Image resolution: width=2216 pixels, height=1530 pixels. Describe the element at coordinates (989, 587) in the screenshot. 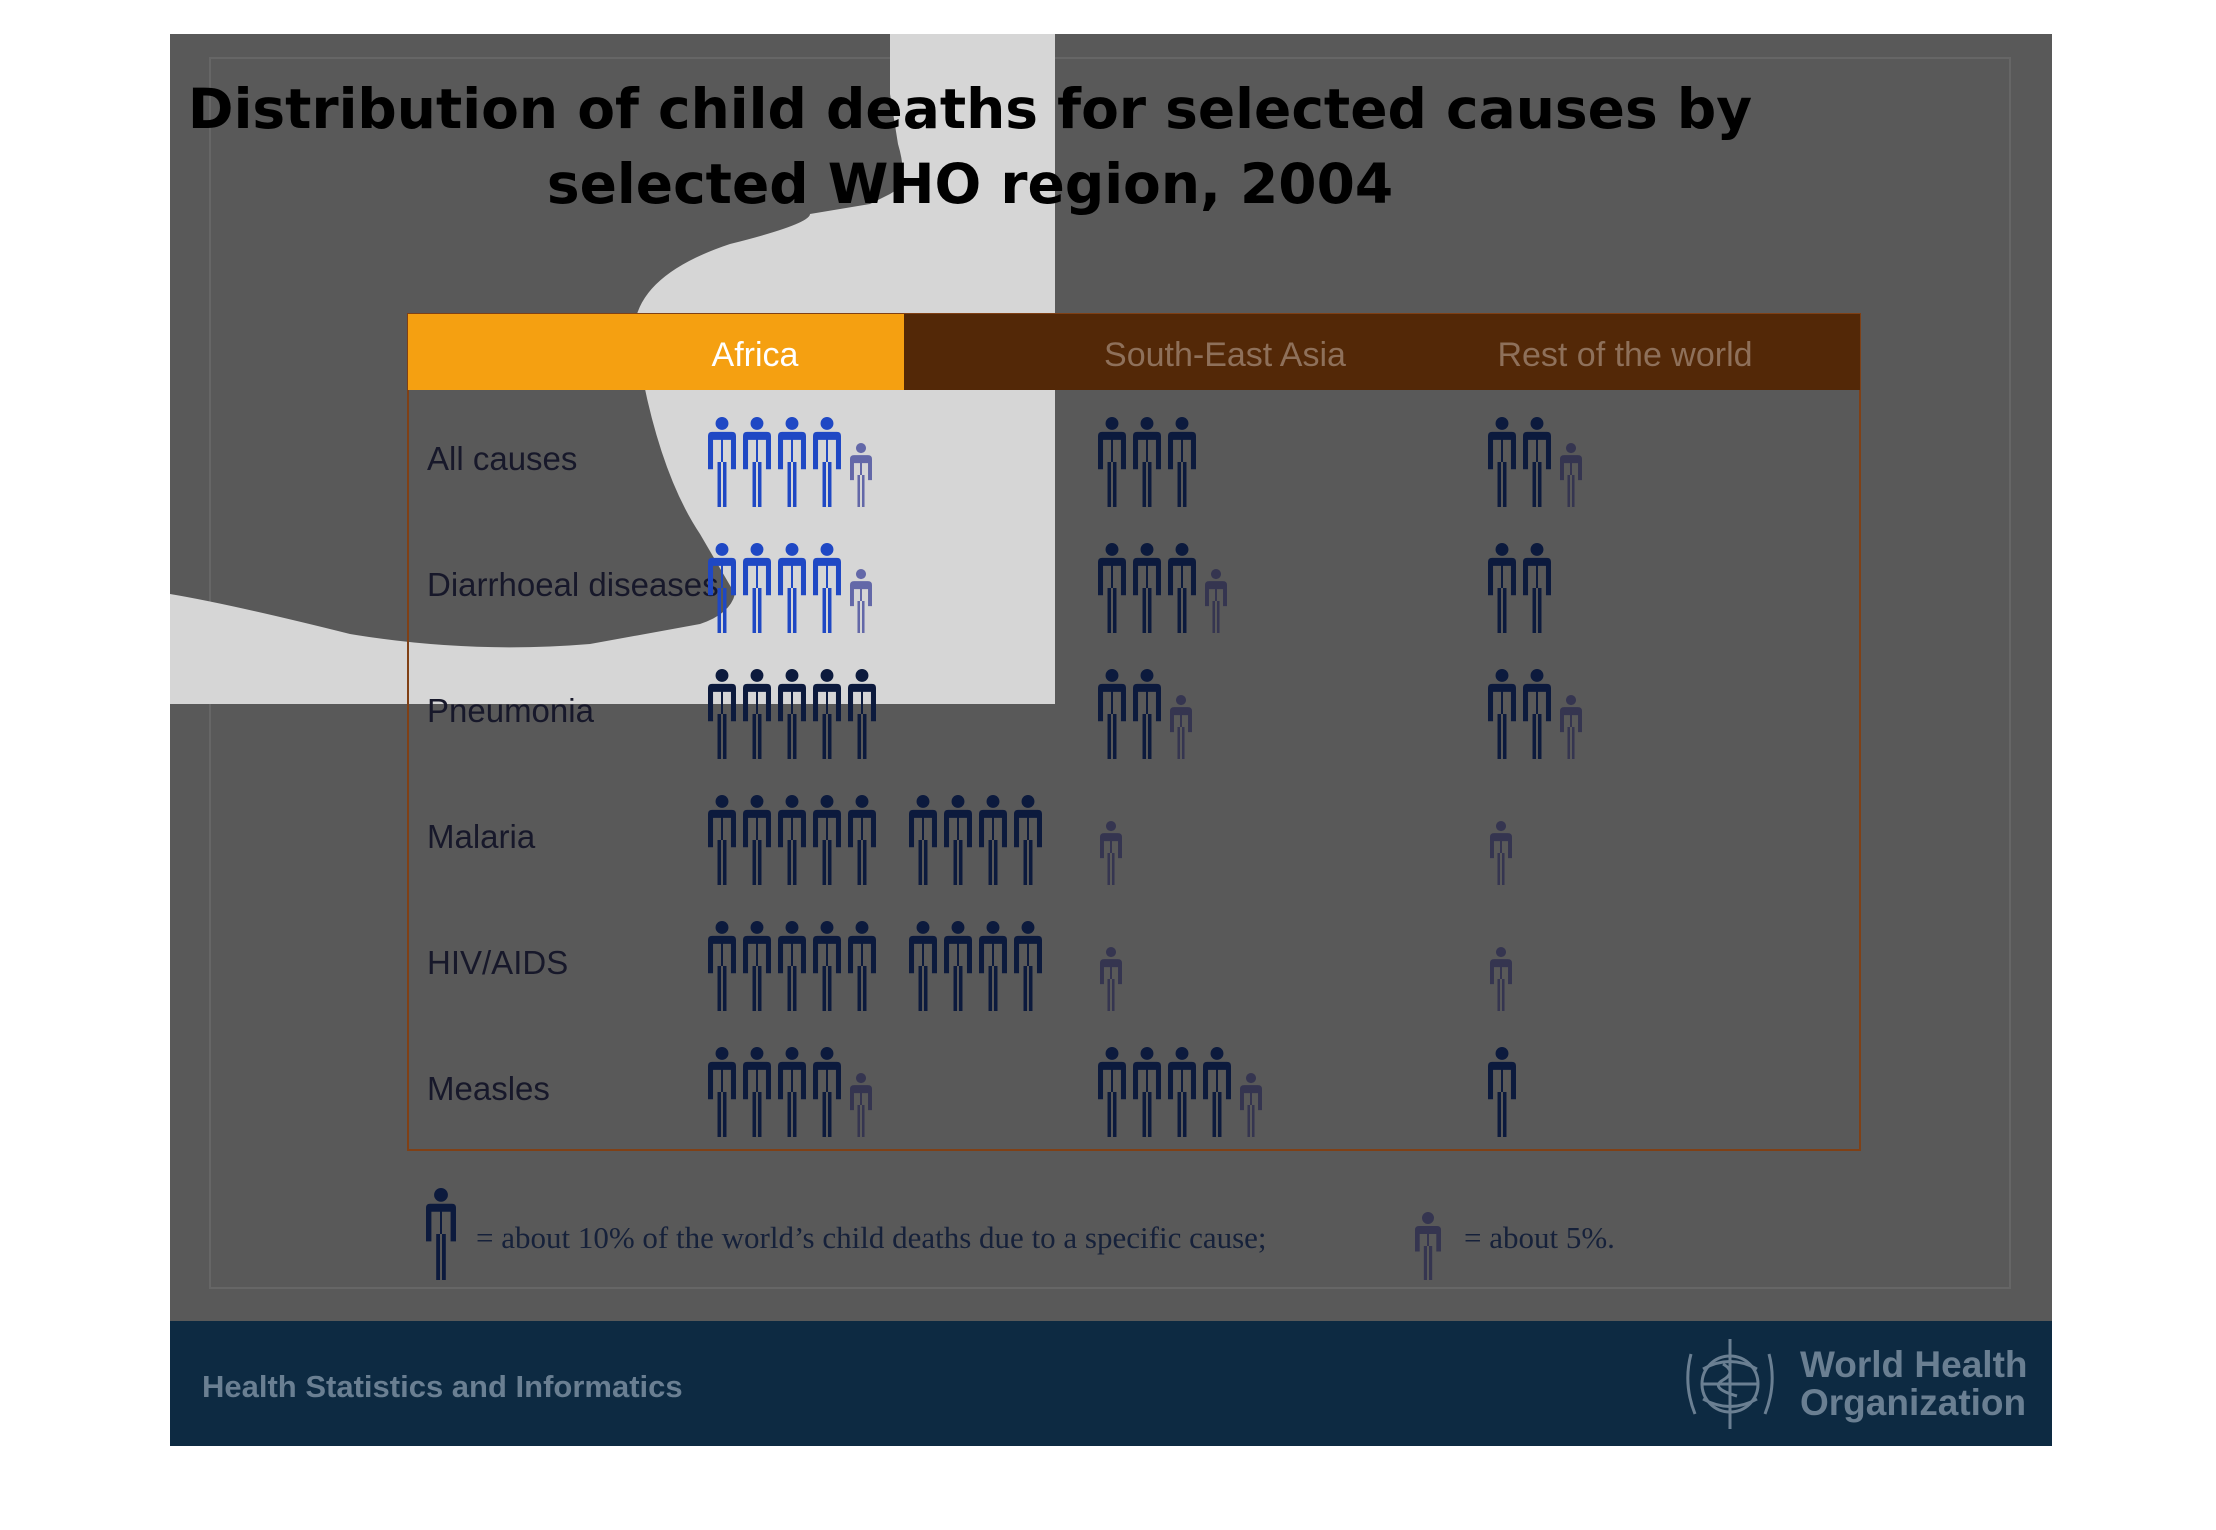

I see `table-row: Diarrhoeal diseases` at that location.